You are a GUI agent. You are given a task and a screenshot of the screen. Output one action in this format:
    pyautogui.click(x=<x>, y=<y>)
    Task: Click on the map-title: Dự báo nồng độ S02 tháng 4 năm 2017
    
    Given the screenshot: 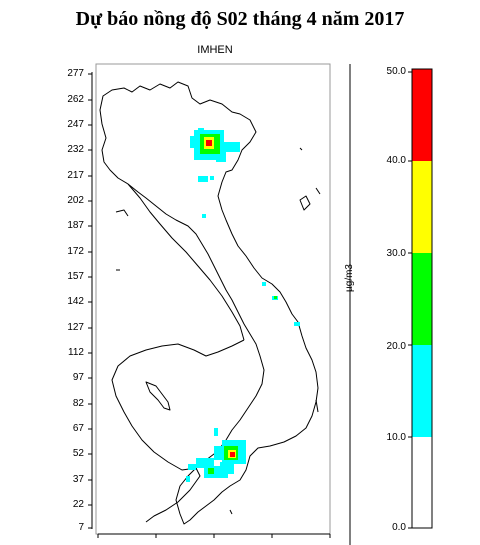 What is the action you would take?
    pyautogui.click(x=240, y=19)
    